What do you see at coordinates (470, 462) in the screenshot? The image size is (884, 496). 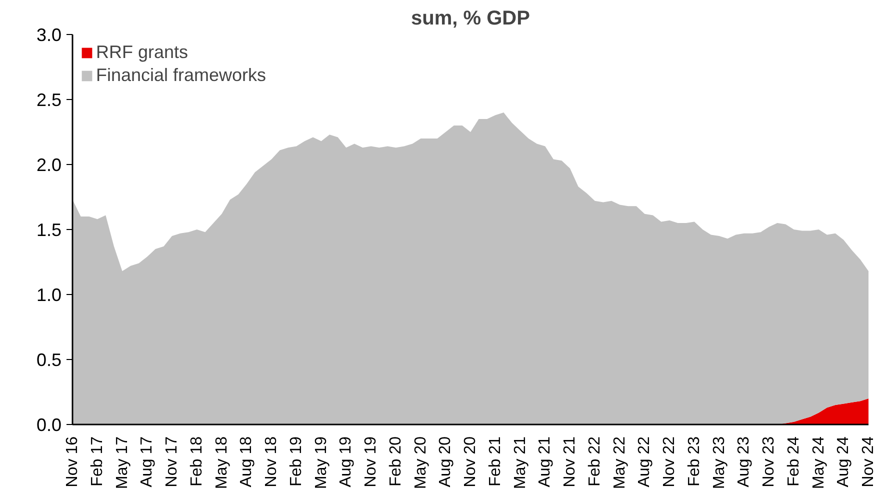 I see `x-tick-label: Nov 20` at bounding box center [470, 462].